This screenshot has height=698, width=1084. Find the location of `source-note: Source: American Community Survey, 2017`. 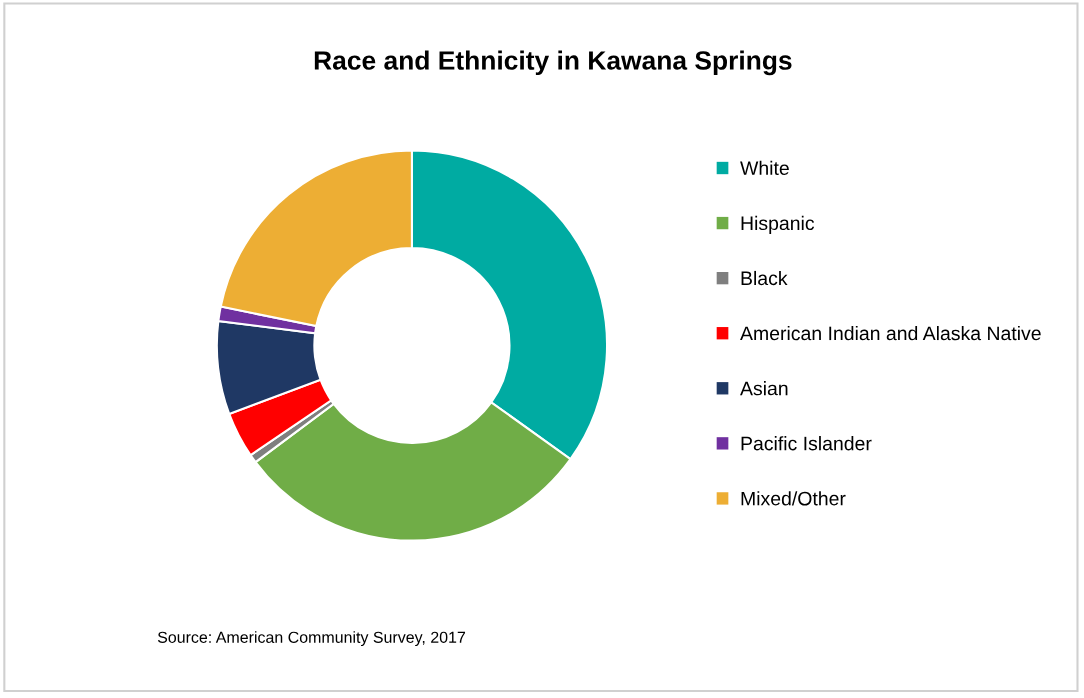

source-note: Source: American Community Survey, 2017 is located at coordinates (311, 639).